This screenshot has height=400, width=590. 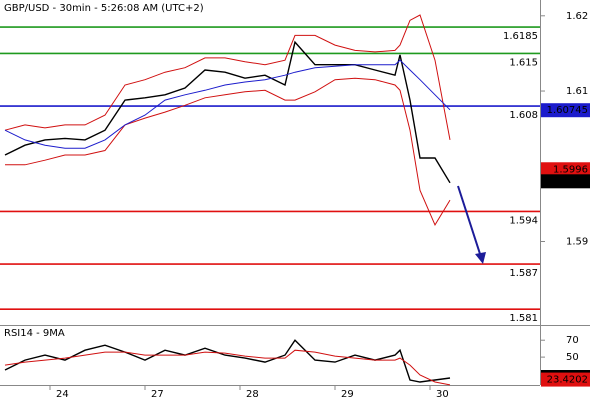 What do you see at coordinates (572, 340) in the screenshot?
I see `y-tick-label: 70` at bounding box center [572, 340].